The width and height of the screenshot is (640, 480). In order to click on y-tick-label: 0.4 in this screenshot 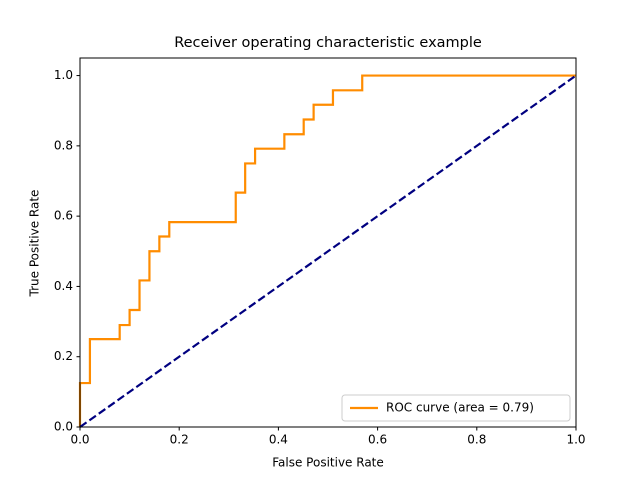, I will do `click(63, 286)`.